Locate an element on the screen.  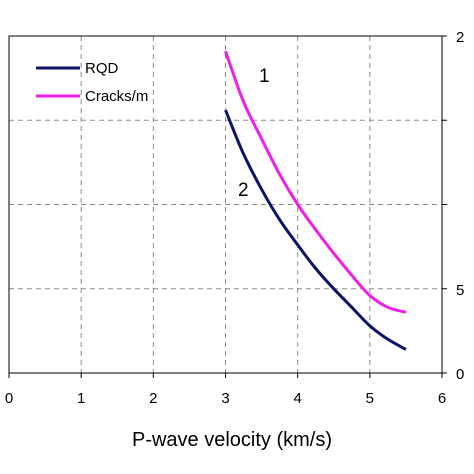
y-axis-ticks-right: 0 5 2 is located at coordinates (453, 206).